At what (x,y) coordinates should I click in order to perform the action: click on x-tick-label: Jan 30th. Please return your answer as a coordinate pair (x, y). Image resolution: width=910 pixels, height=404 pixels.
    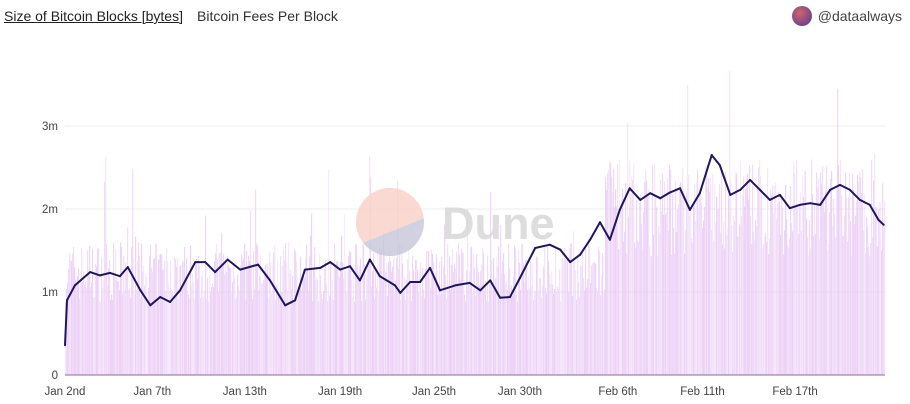
    Looking at the image, I should click on (520, 392).